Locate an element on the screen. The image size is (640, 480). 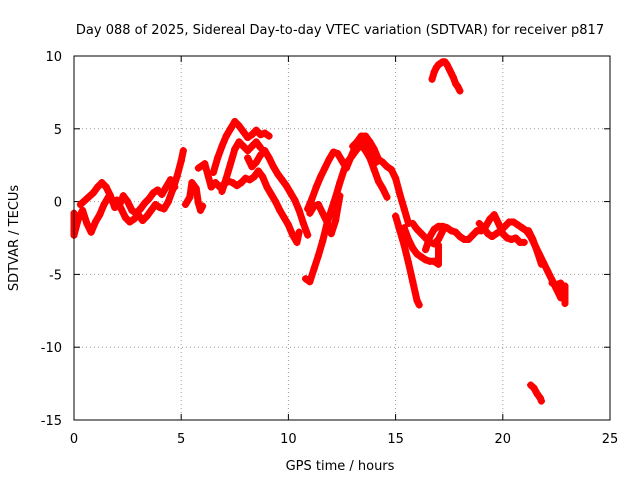
y-axis-label: SDTVAR / TECUs is located at coordinates (14, 238).